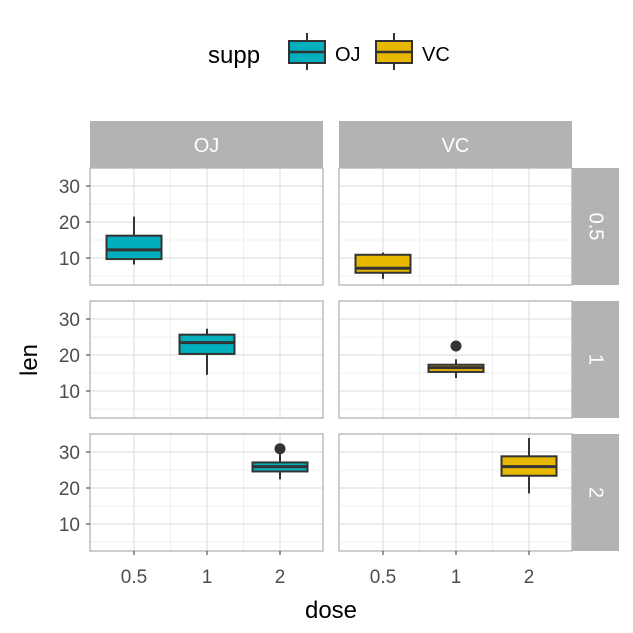  Describe the element at coordinates (234, 55) in the screenshot. I see `legend-title: supp` at that location.